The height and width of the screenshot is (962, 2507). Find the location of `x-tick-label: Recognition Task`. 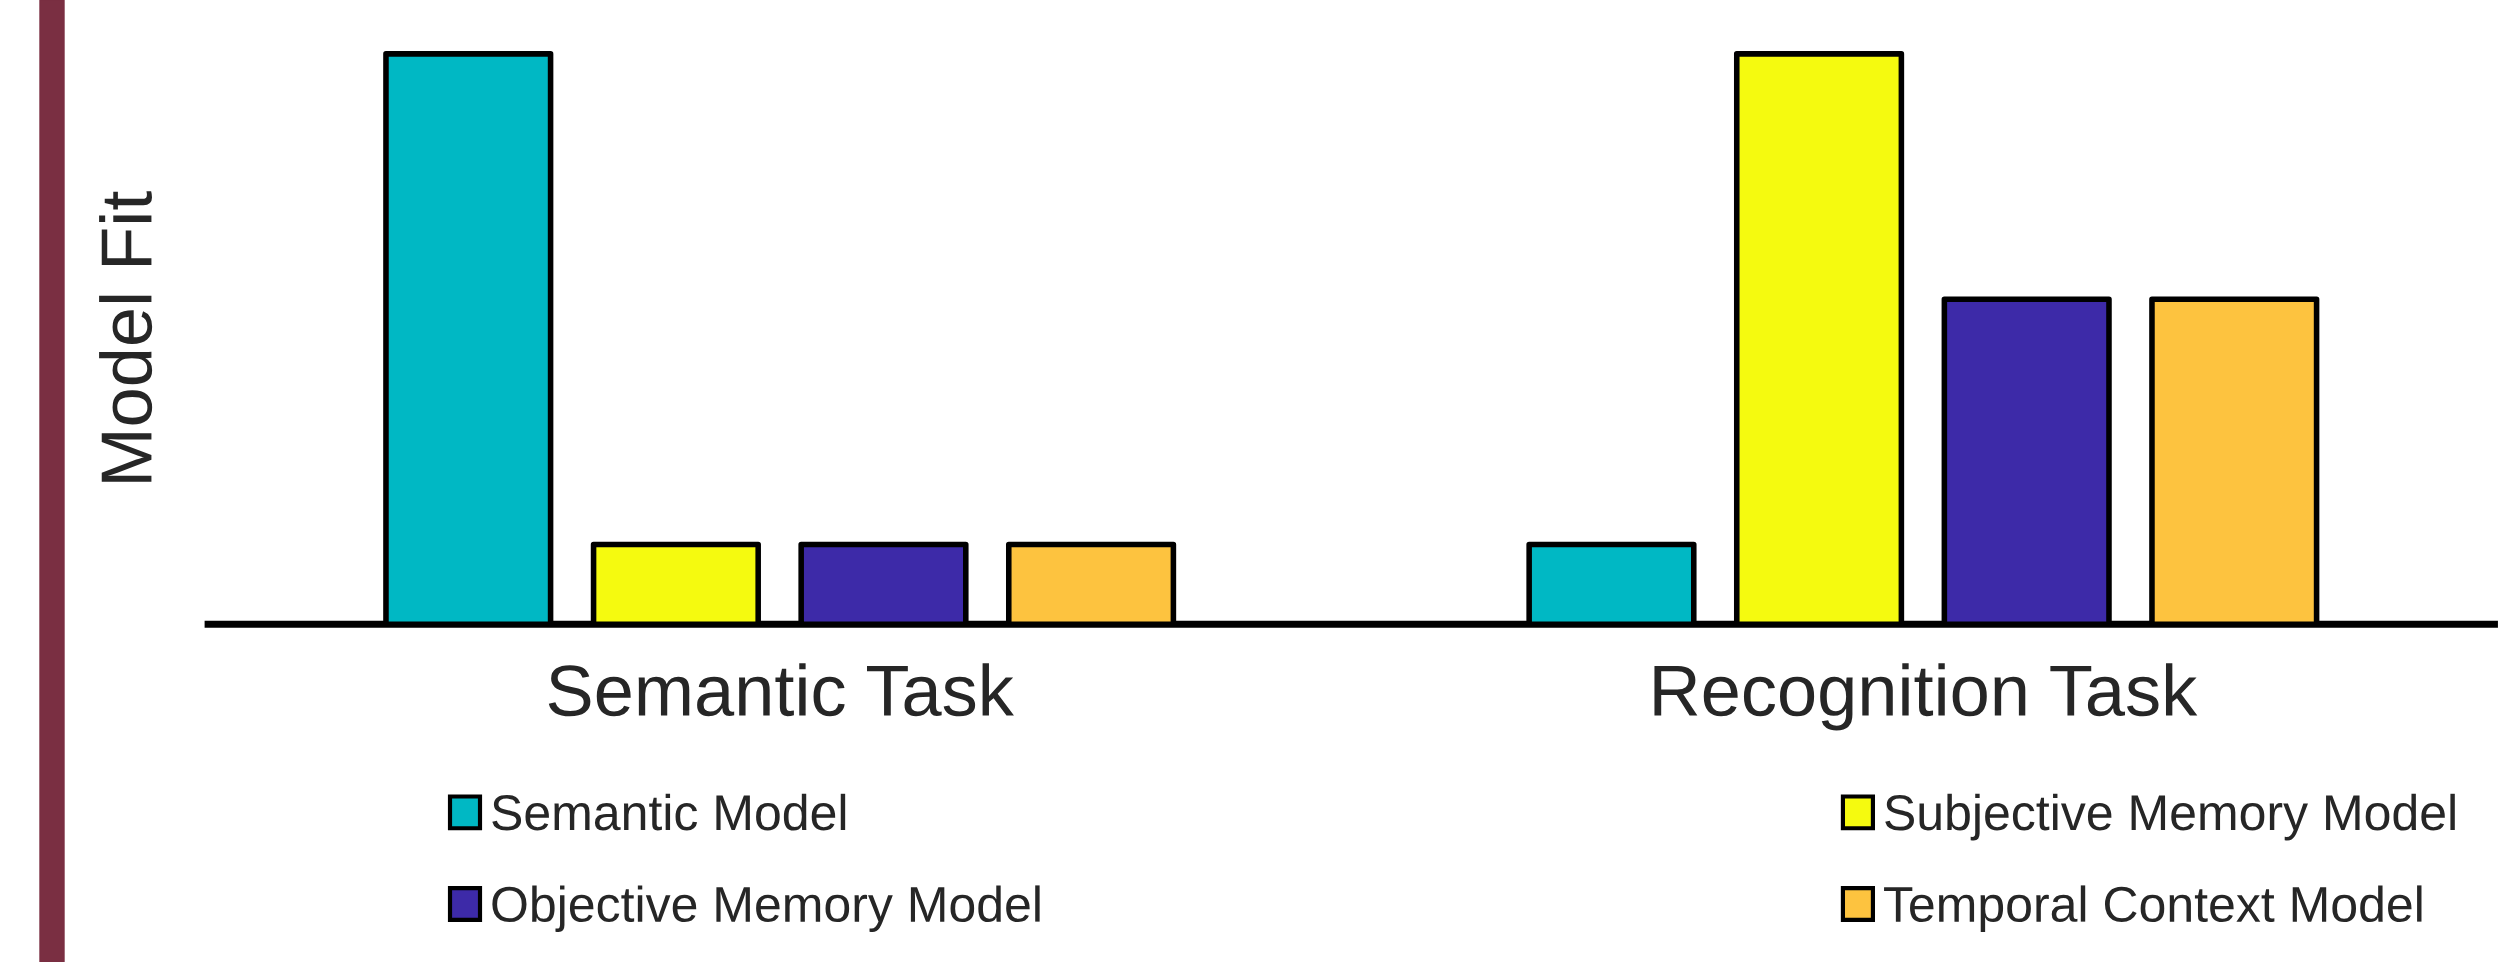

x-tick-label: Recognition Task is located at coordinates (1926, 697).